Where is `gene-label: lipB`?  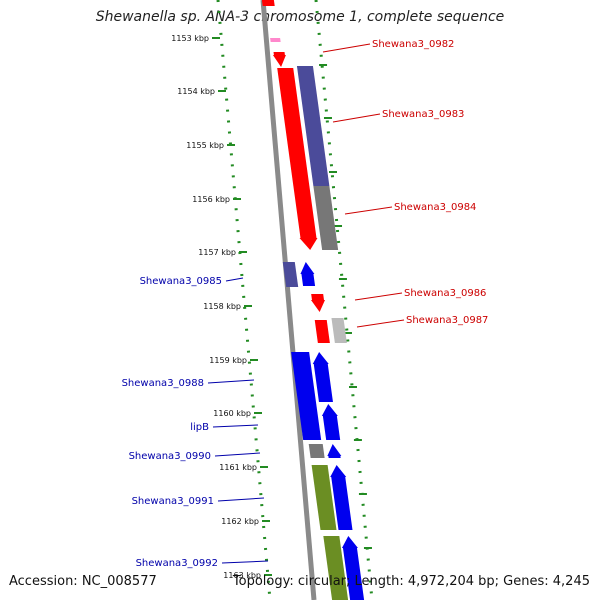
gene-label: lipB is located at coordinates (224, 427).